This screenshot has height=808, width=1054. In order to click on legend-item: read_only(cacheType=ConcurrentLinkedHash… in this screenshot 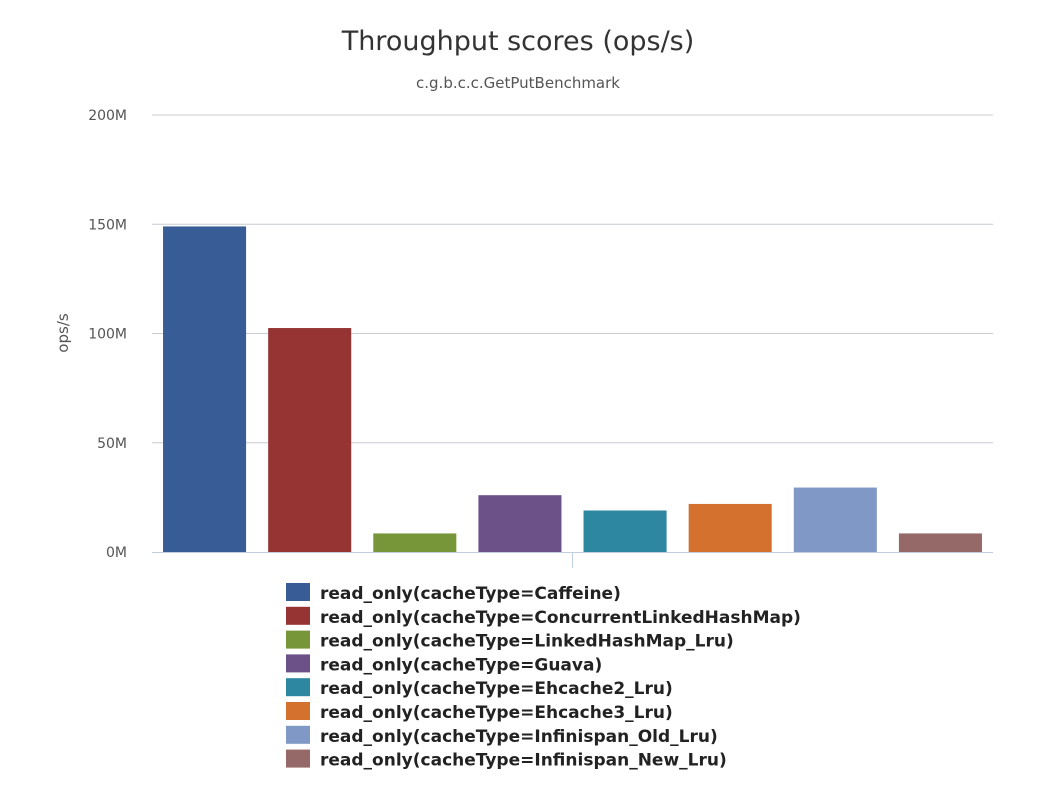, I will do `click(543, 617)`.